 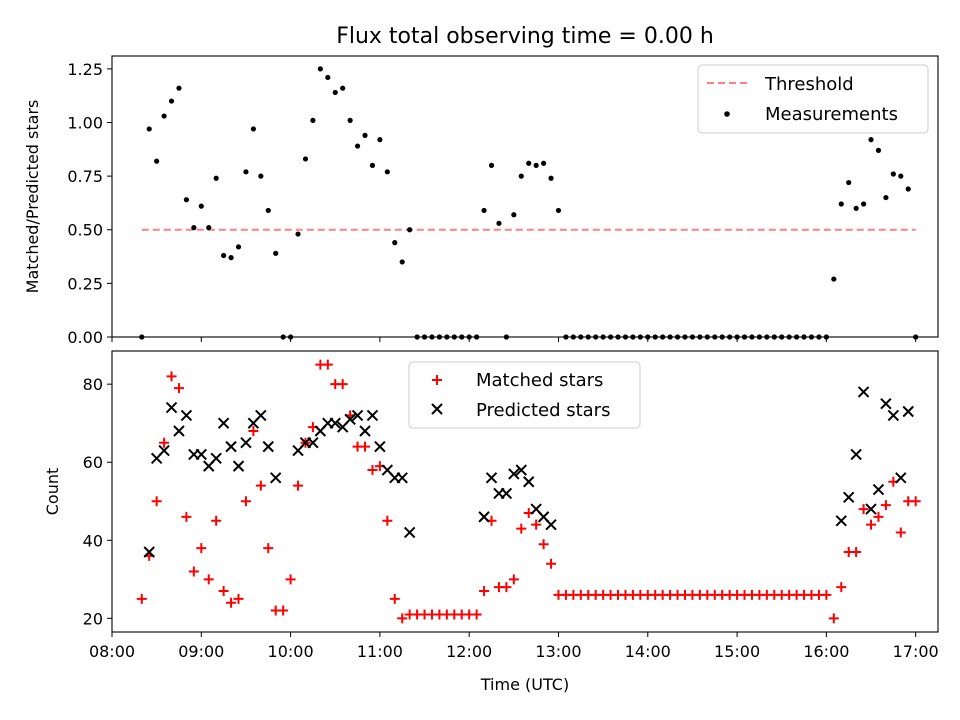 What do you see at coordinates (85, 176) in the screenshot?
I see `top-y-tick-label: 0.75` at bounding box center [85, 176].